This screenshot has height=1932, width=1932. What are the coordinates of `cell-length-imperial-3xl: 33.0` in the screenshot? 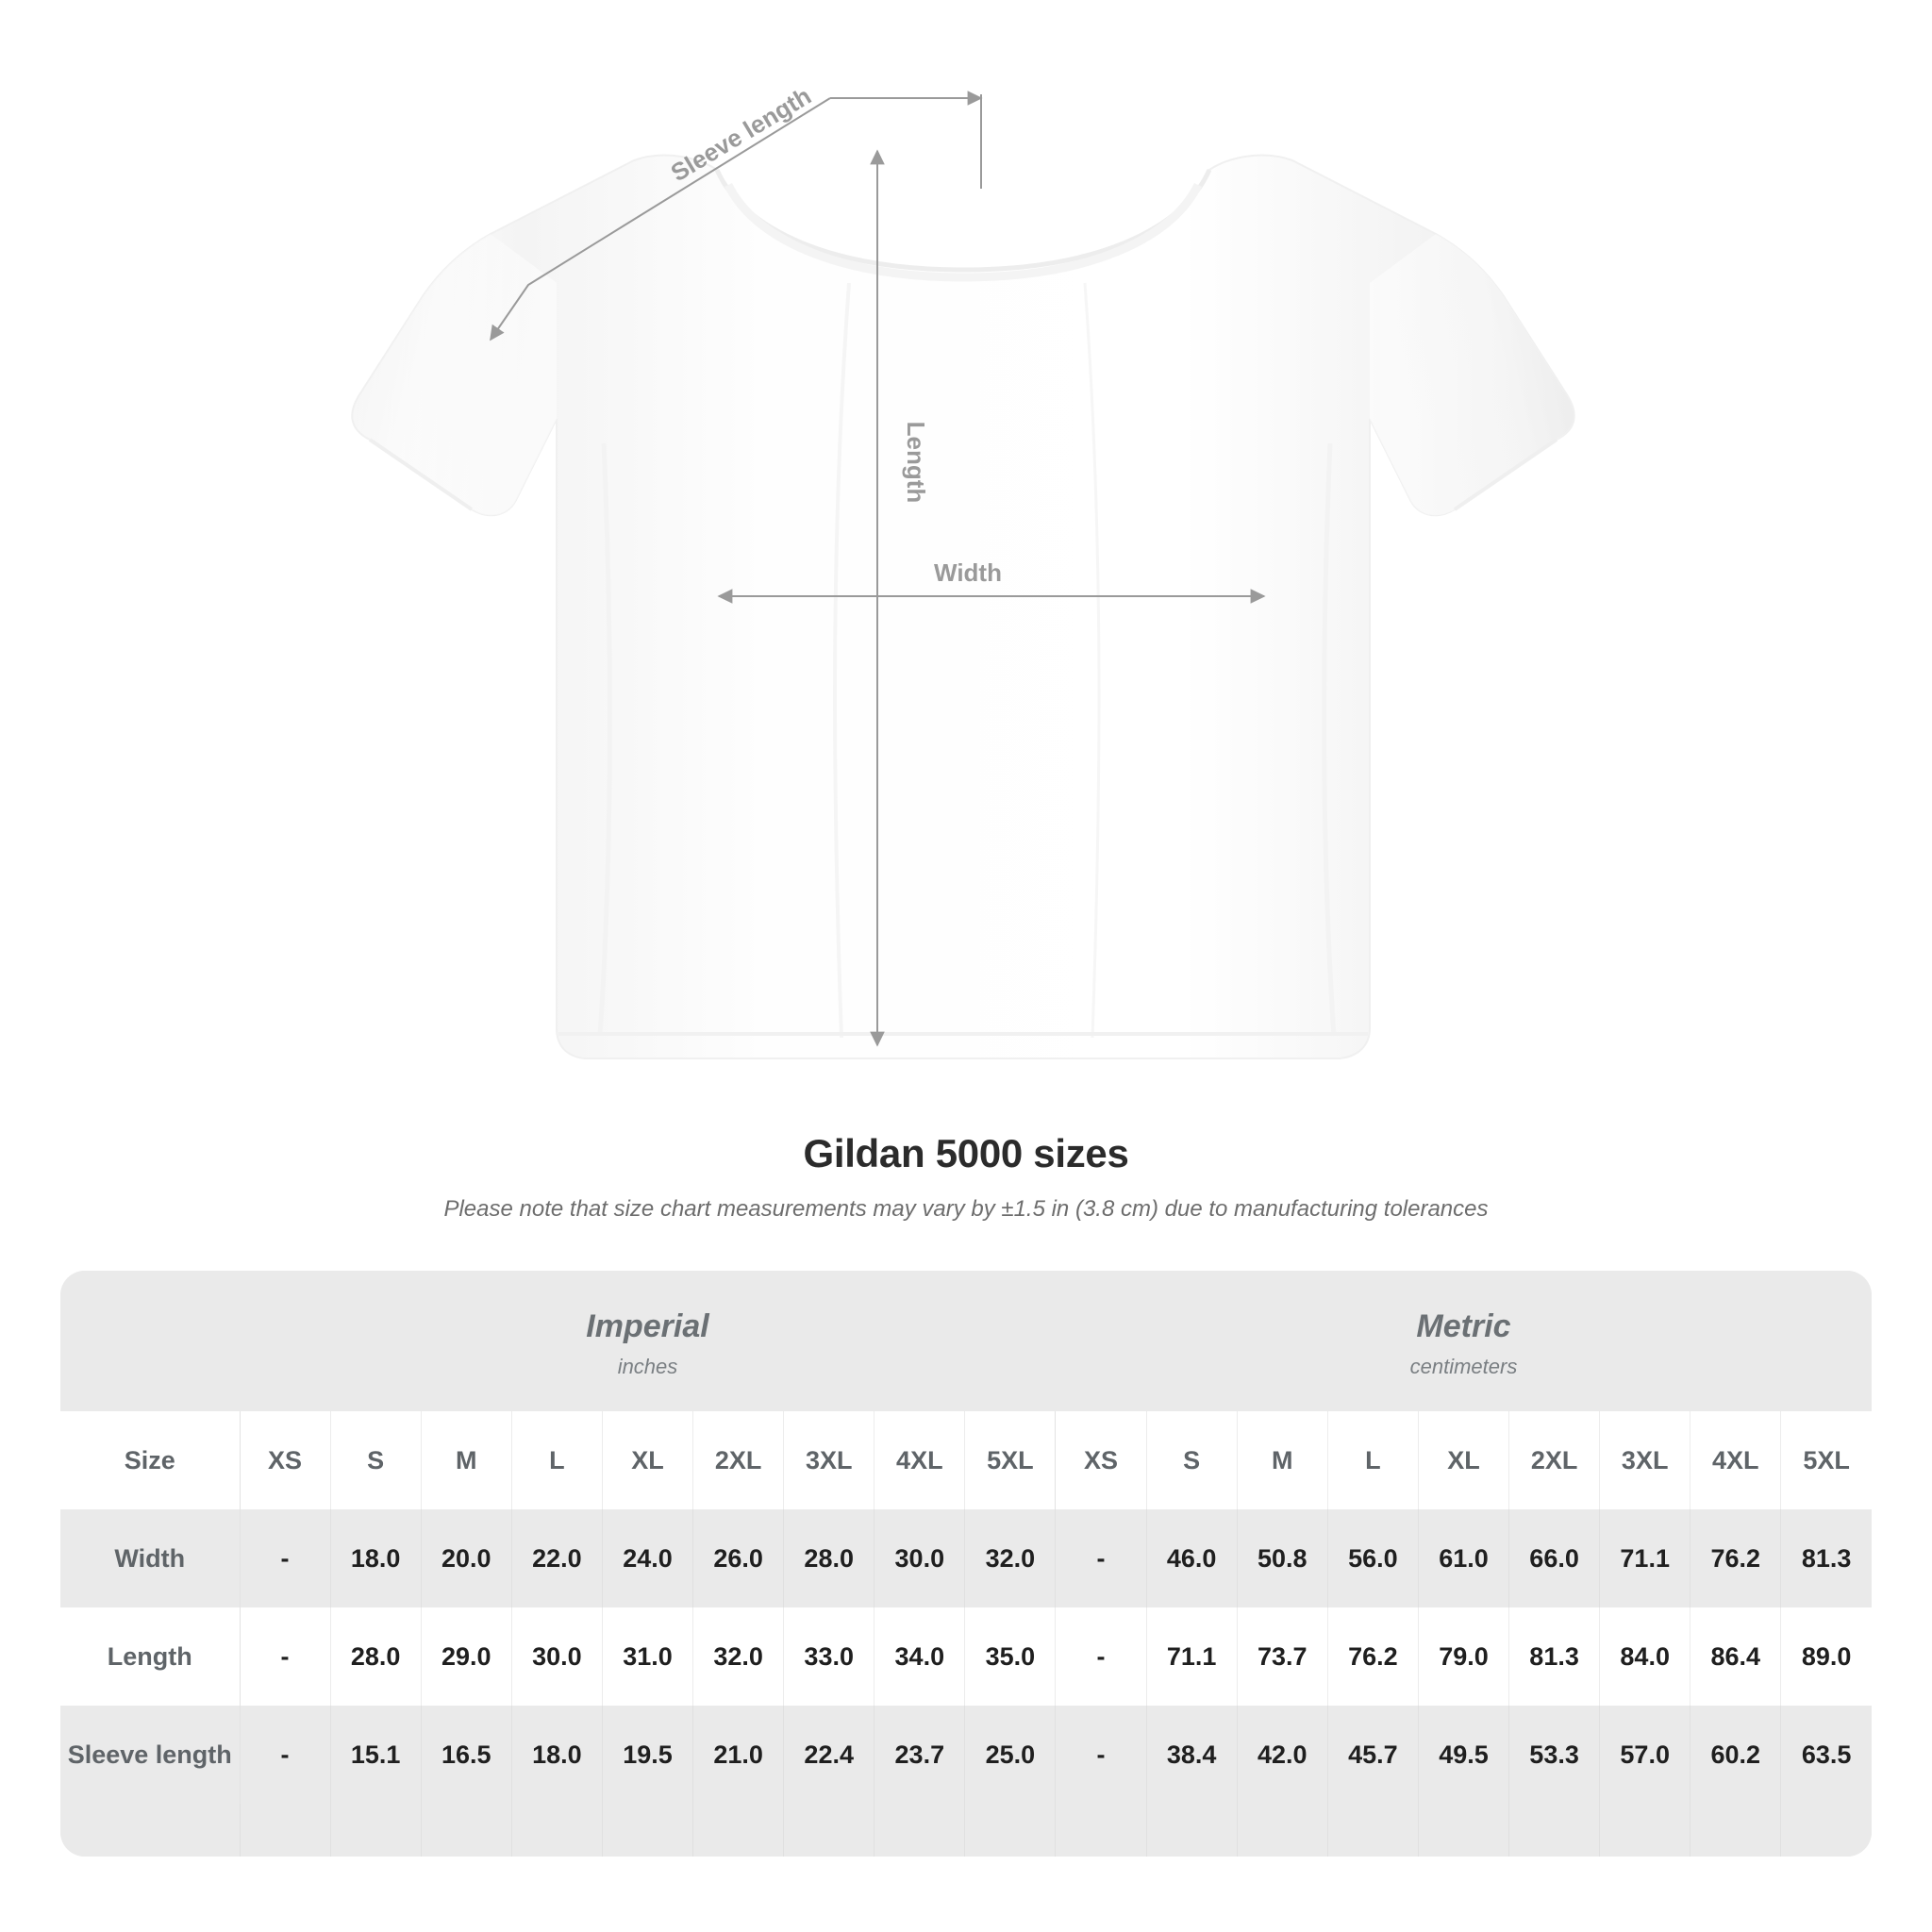 It's located at (829, 1657).